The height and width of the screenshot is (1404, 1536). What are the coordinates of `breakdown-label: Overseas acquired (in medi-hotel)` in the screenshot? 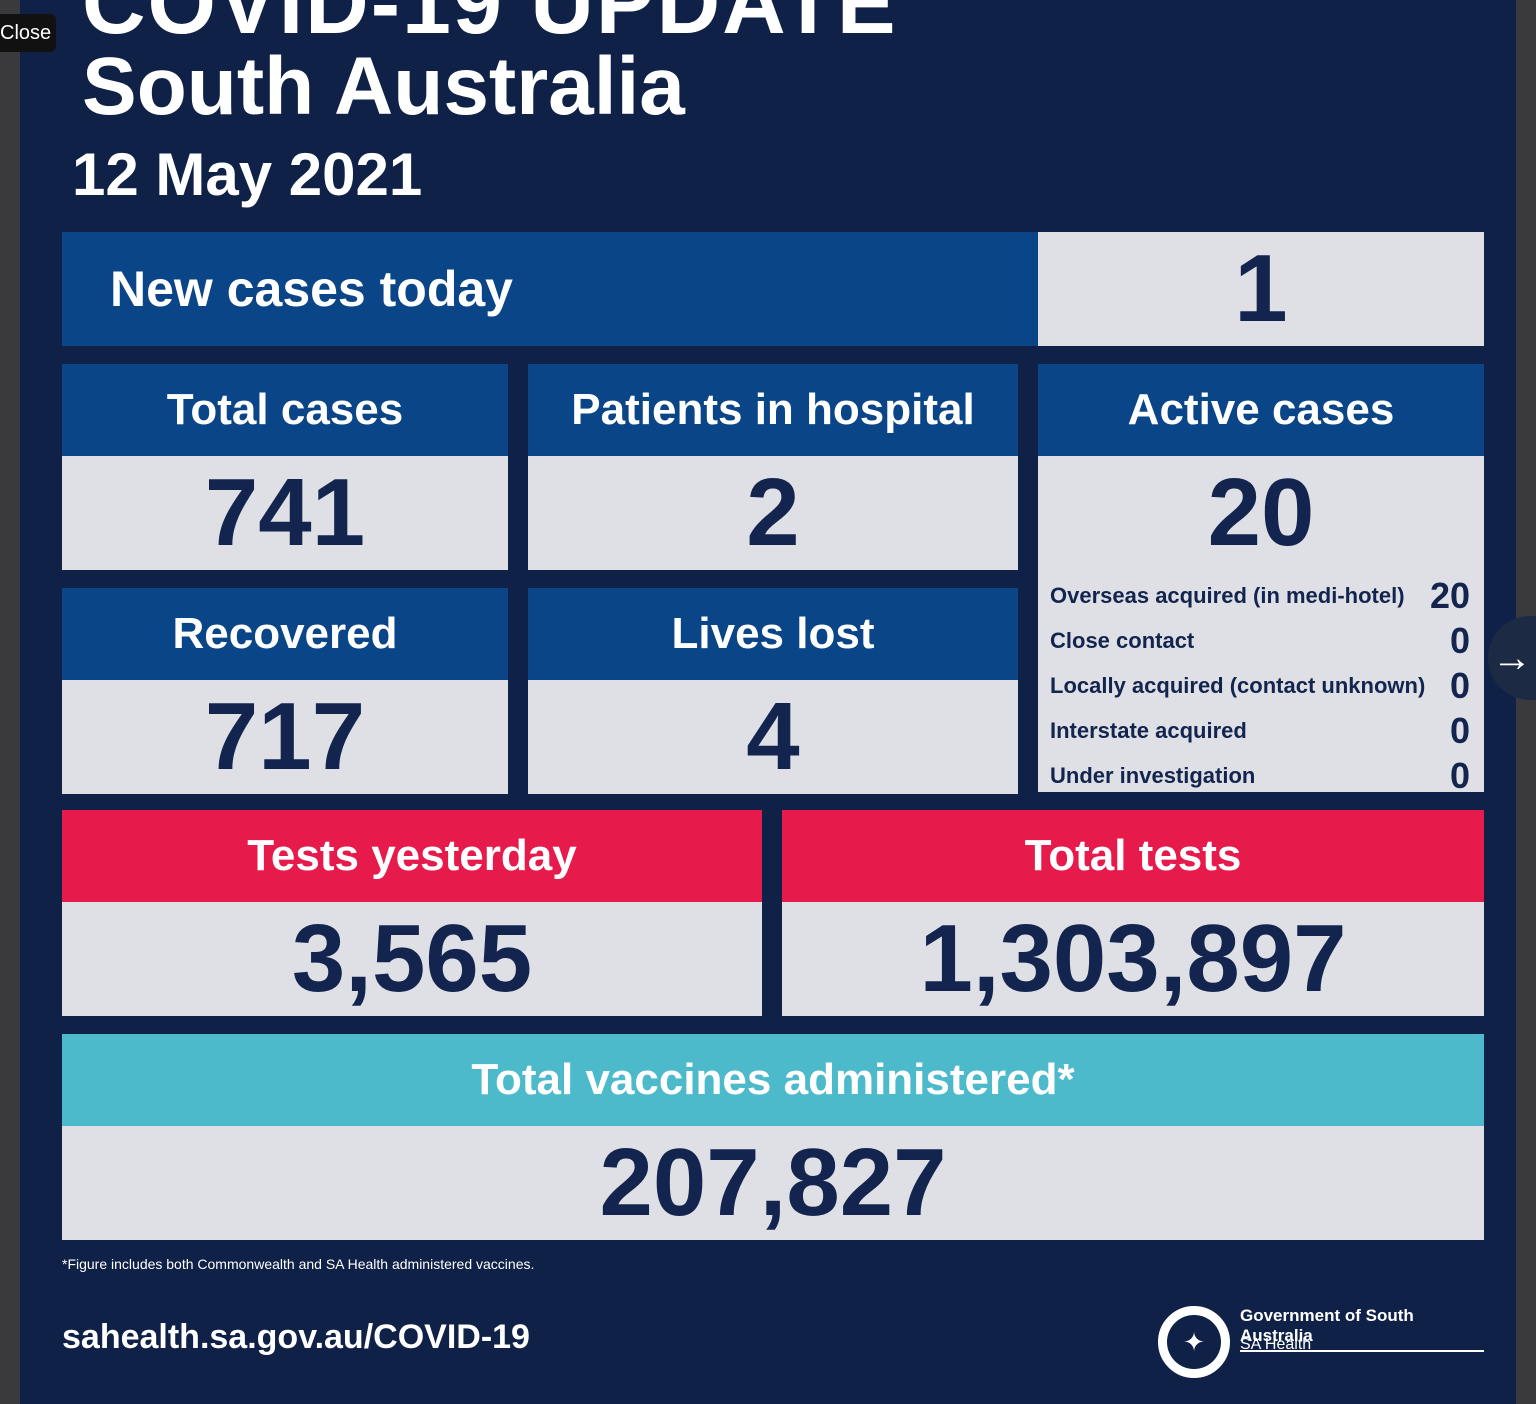 It's located at (1227, 596).